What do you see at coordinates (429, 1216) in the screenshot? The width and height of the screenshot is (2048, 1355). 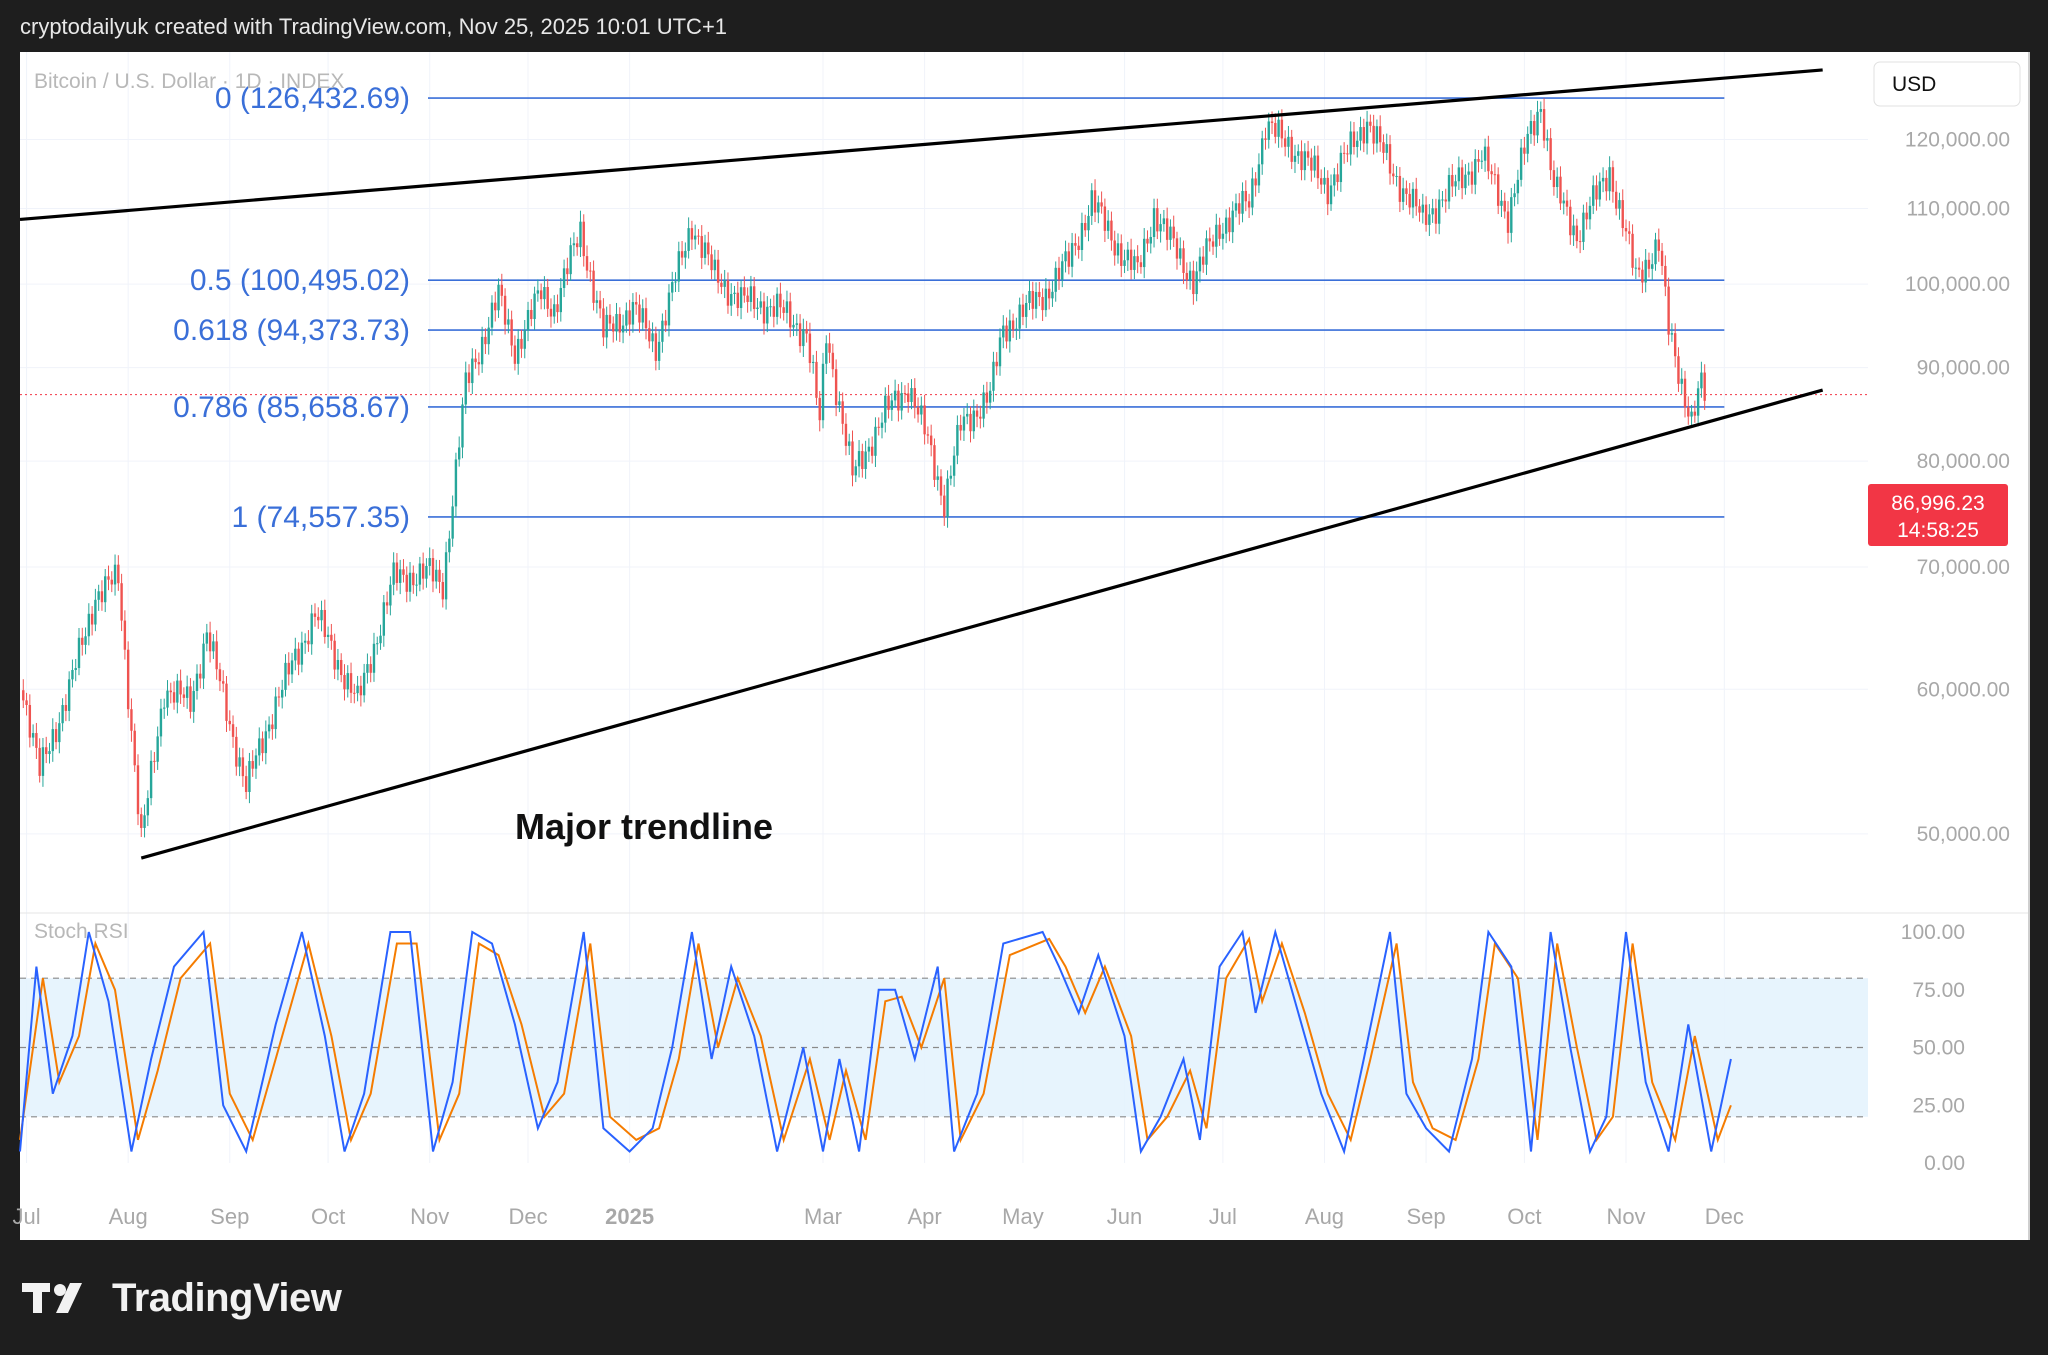 I see `time-tick-label: Nov` at bounding box center [429, 1216].